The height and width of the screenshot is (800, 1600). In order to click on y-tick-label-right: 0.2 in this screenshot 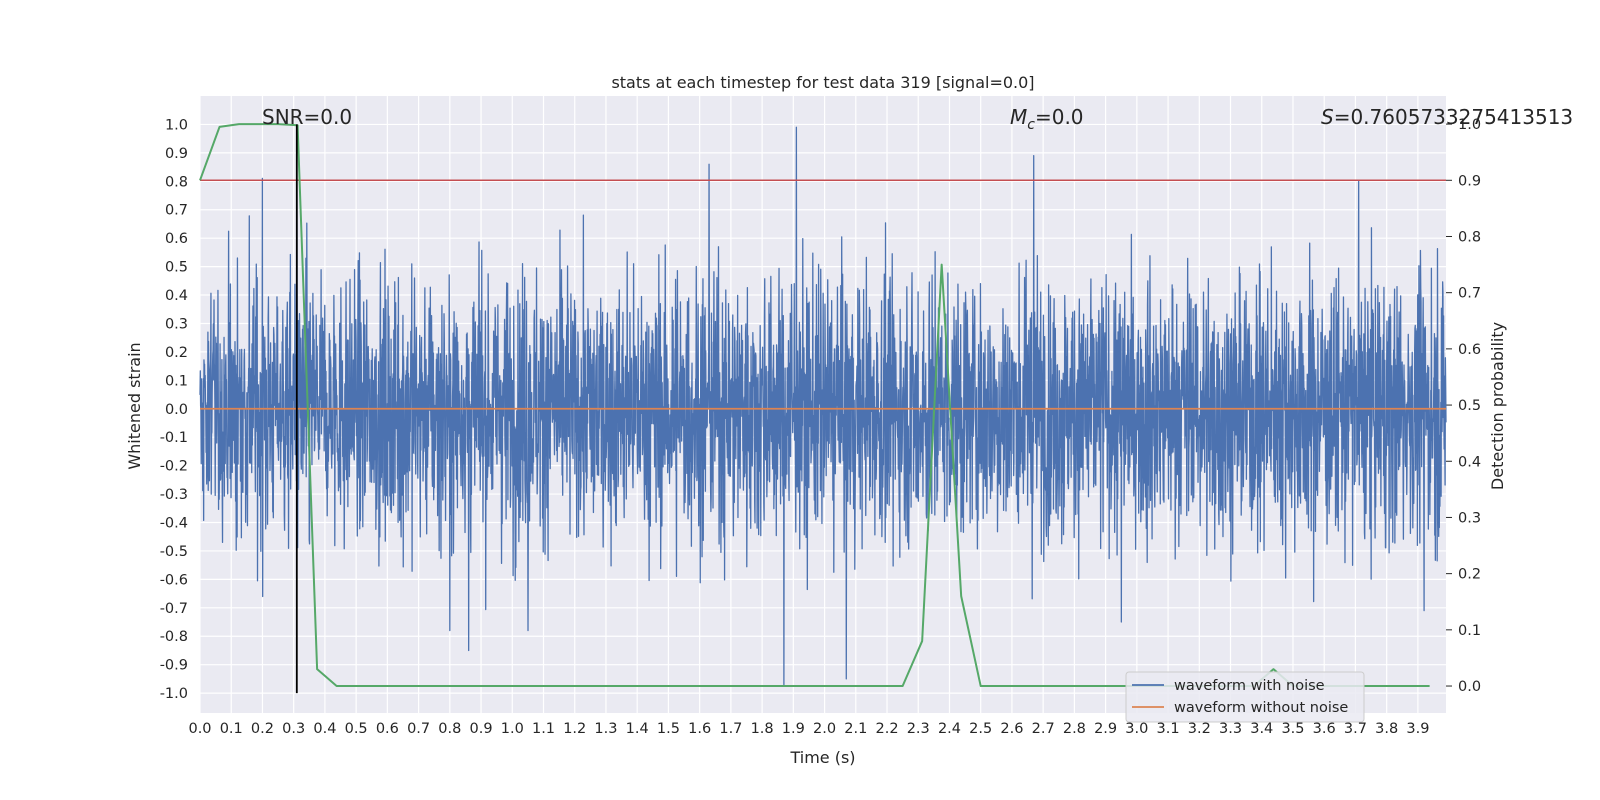, I will do `click(1469, 575)`.